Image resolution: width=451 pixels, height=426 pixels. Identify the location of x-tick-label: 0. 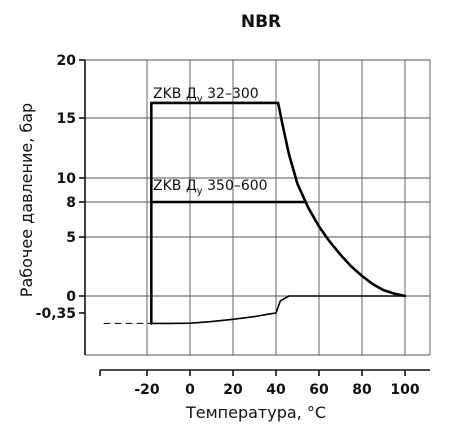
(190, 390).